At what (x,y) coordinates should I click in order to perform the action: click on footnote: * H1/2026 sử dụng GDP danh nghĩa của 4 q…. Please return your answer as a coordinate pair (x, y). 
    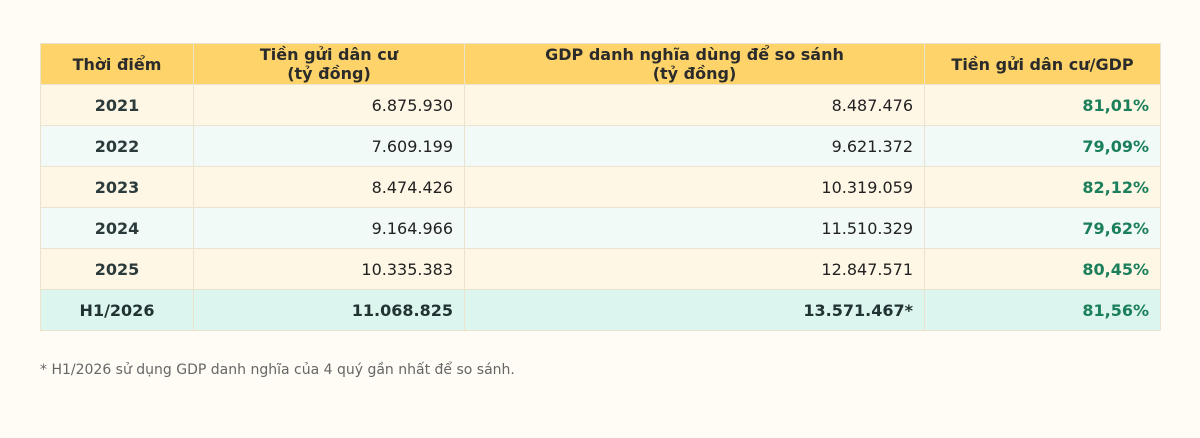
    Looking at the image, I should click on (277, 370).